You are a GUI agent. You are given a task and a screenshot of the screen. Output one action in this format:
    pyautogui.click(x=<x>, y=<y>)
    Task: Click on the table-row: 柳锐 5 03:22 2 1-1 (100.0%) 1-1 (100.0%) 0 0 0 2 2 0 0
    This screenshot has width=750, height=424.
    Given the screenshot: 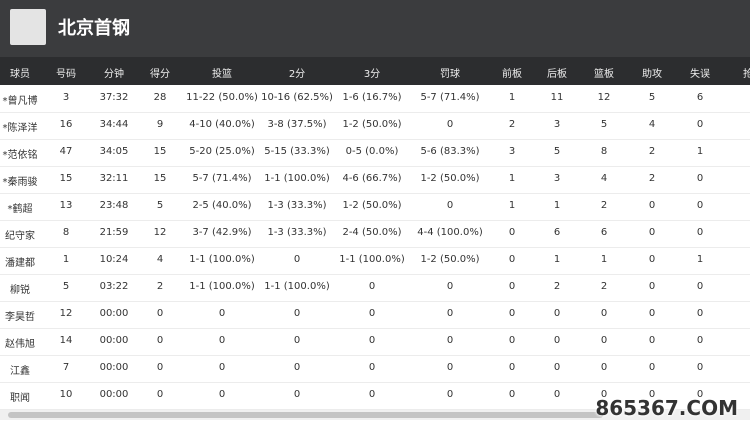 What is the action you would take?
    pyautogui.click(x=375, y=288)
    